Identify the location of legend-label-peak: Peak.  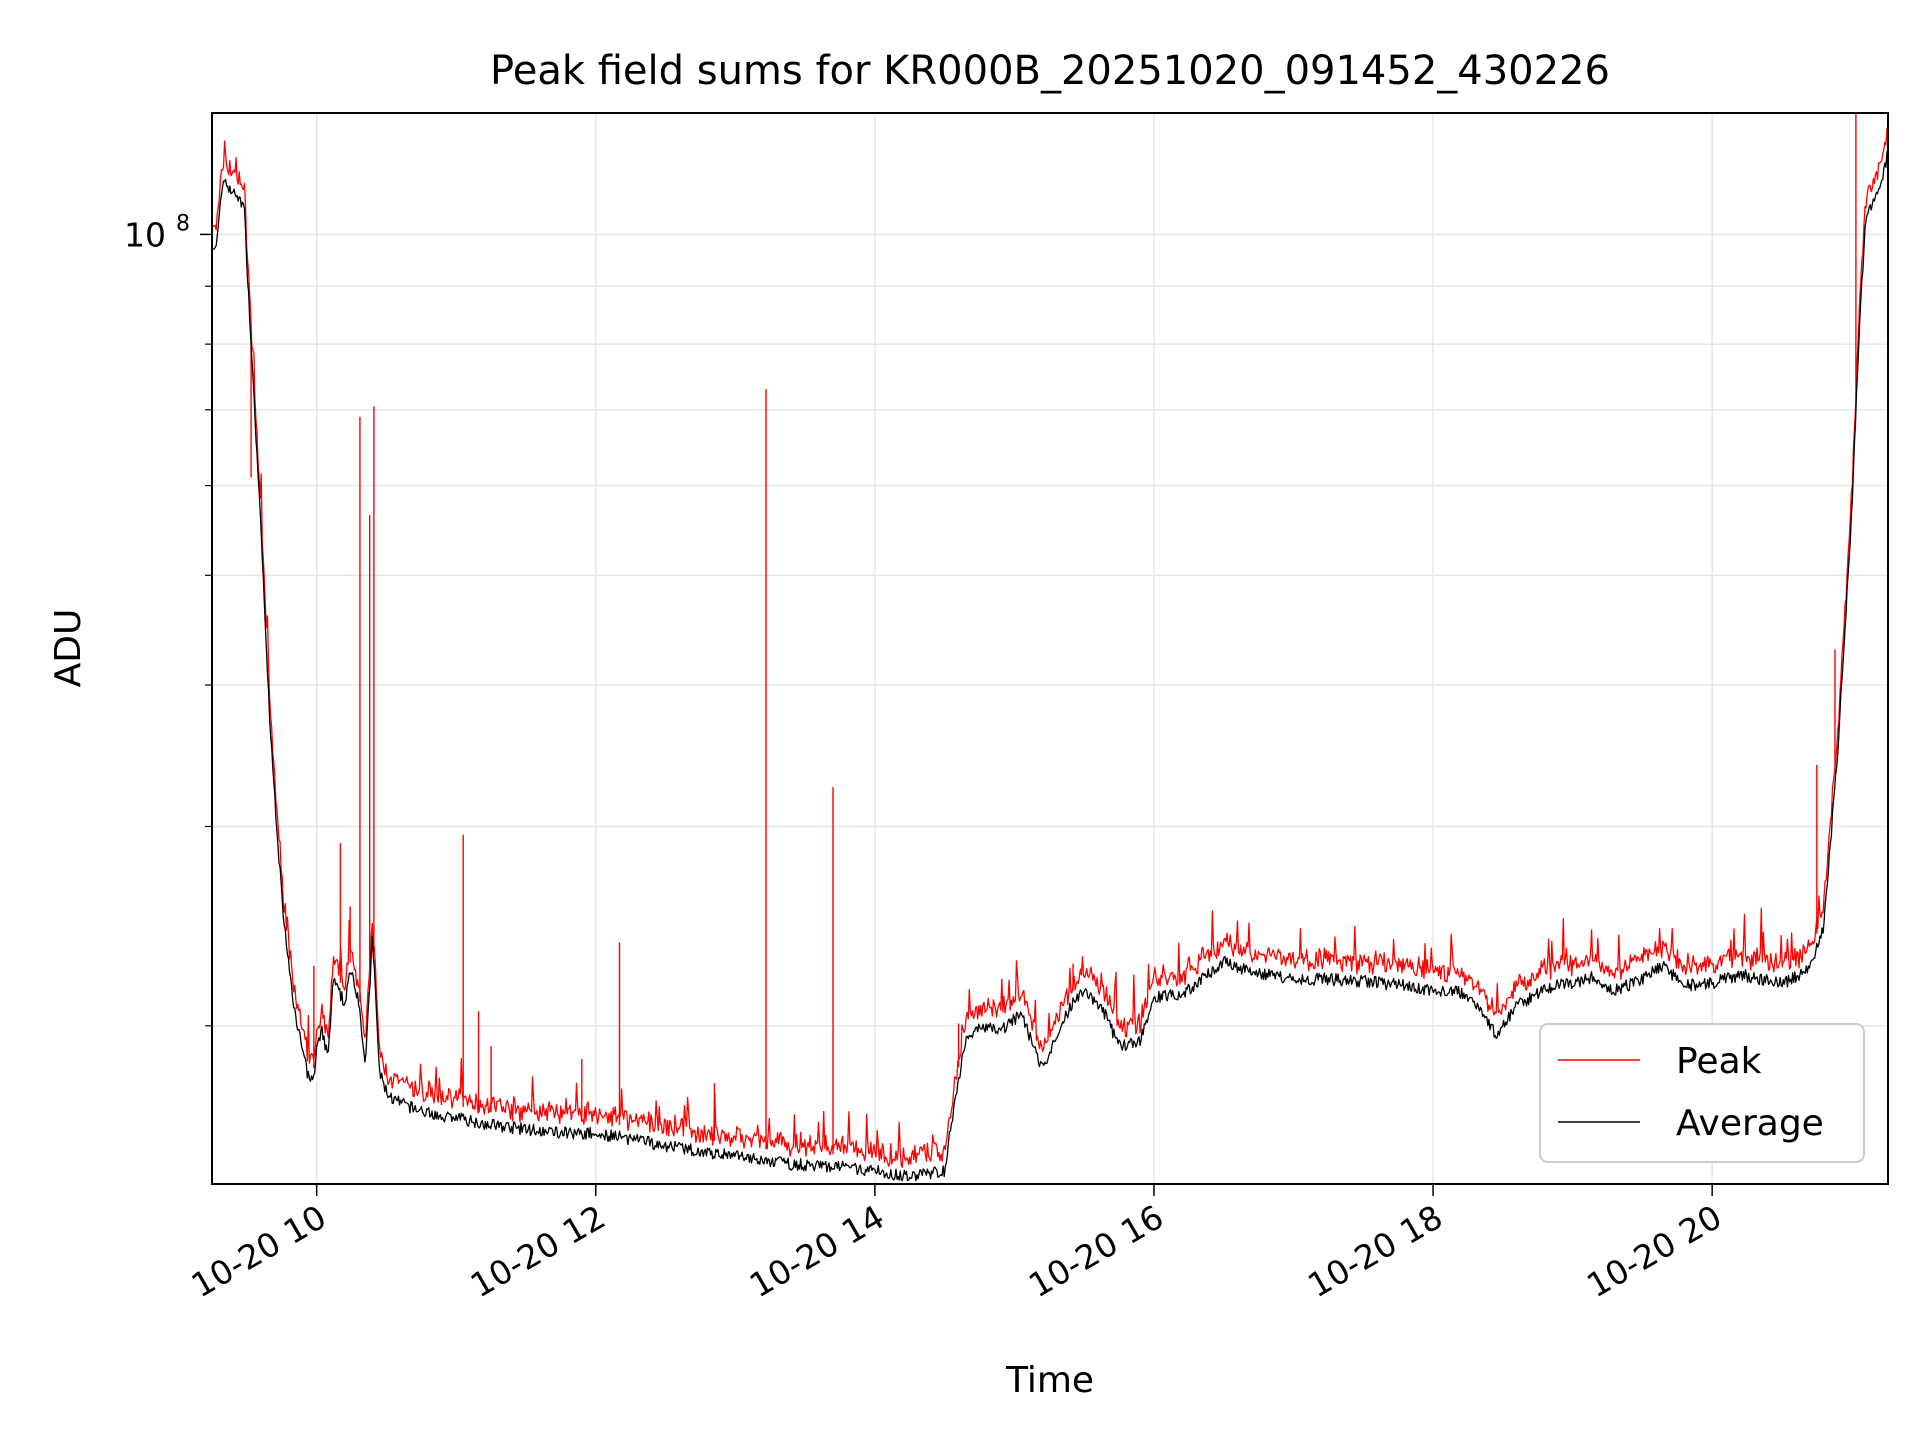
(1719, 1061).